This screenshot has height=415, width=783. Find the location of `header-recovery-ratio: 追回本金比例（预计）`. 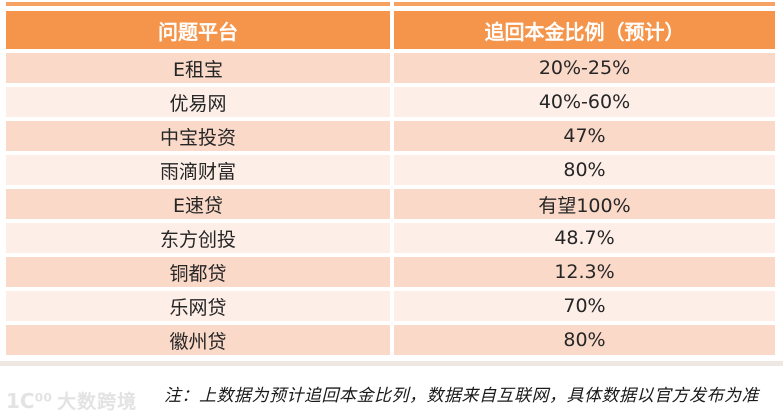

header-recovery-ratio: 追回本金比例（预计） is located at coordinates (584, 30).